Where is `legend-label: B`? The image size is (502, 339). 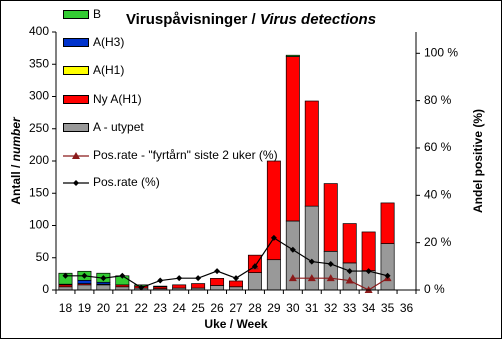
legend-label: B is located at coordinates (97, 14).